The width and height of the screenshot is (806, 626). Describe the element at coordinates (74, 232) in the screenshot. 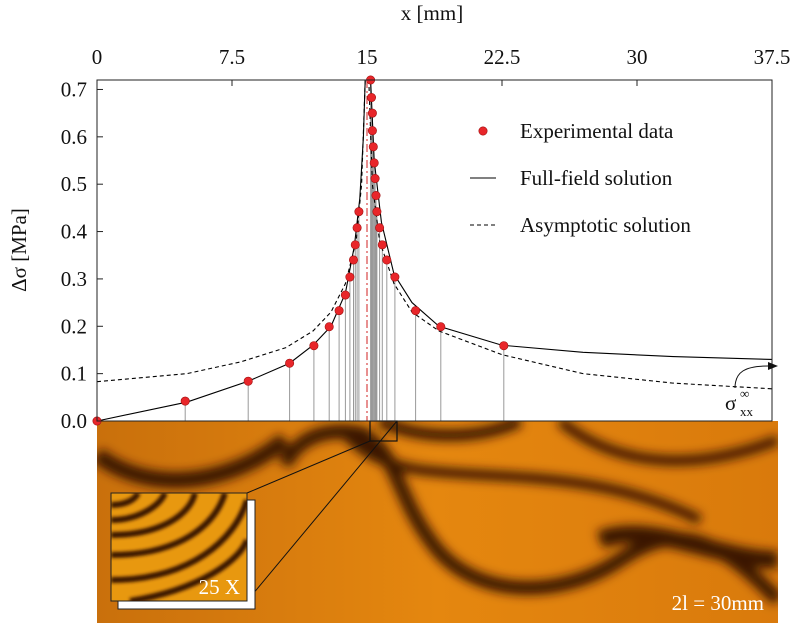

I see `y-tick-label: 0.4` at that location.